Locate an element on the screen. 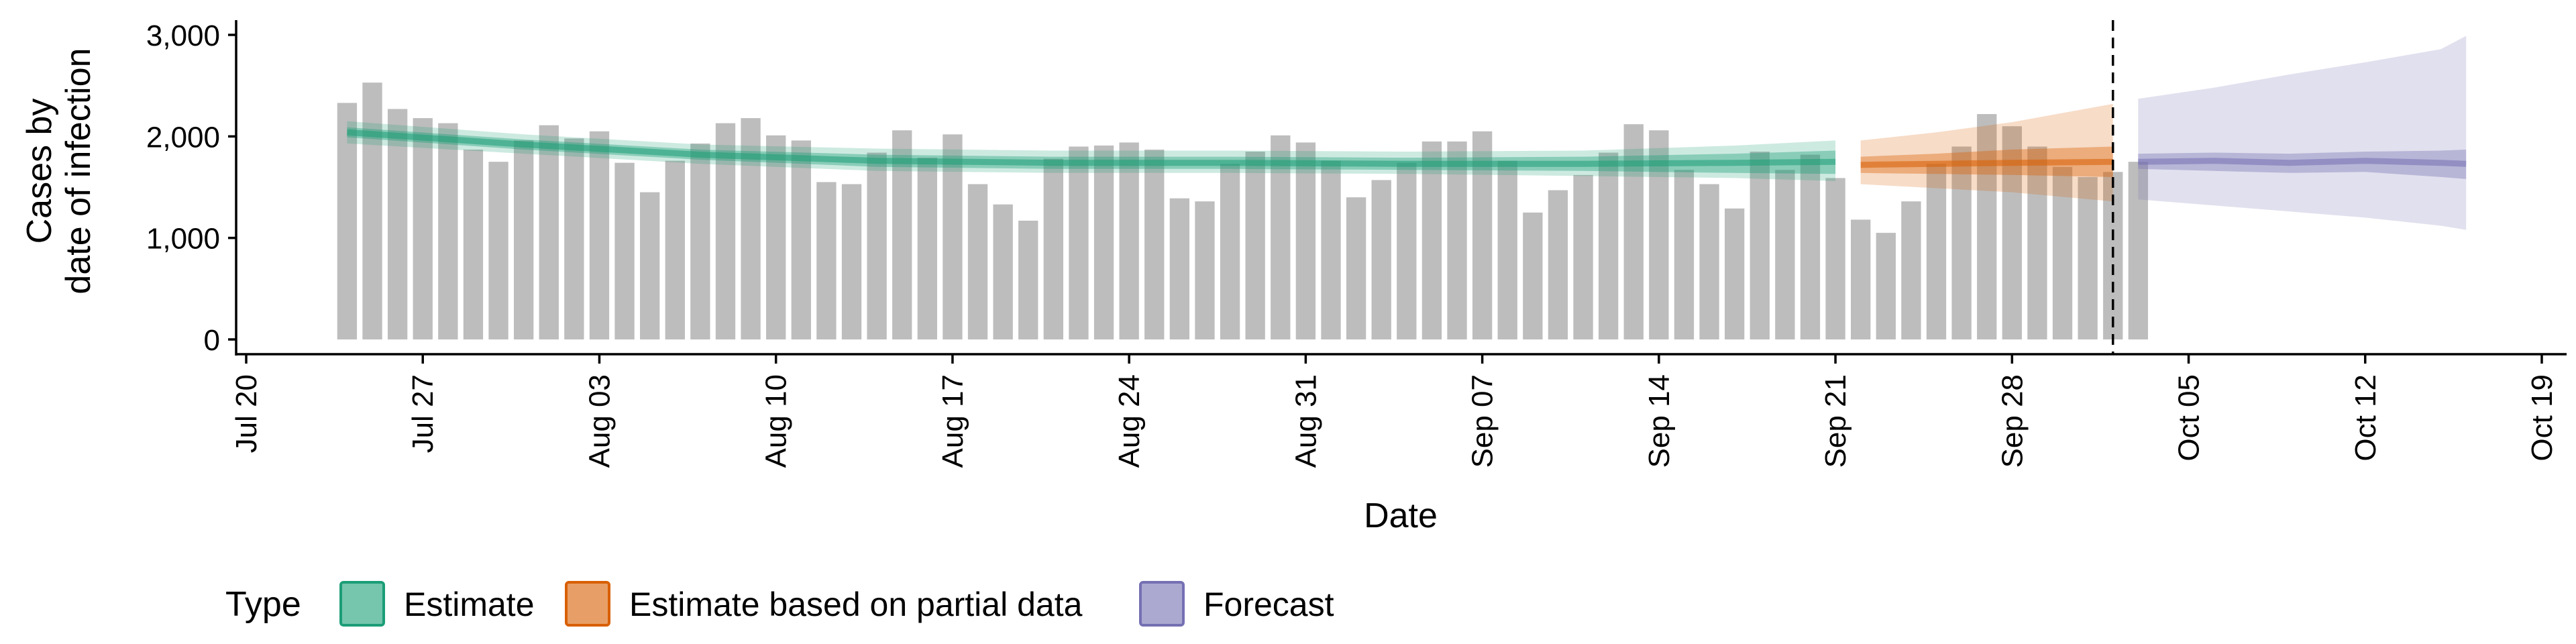 Image resolution: width=2576 pixels, height=644 pixels. x-tick-label: Oct 12 is located at coordinates (2365, 418).